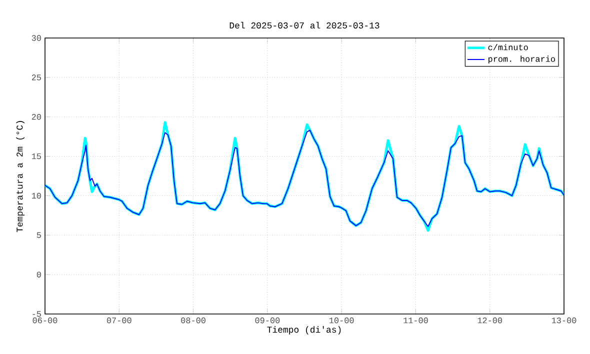 This screenshot has width=590, height=354. I want to click on y-tick-label: 25, so click(36, 77).